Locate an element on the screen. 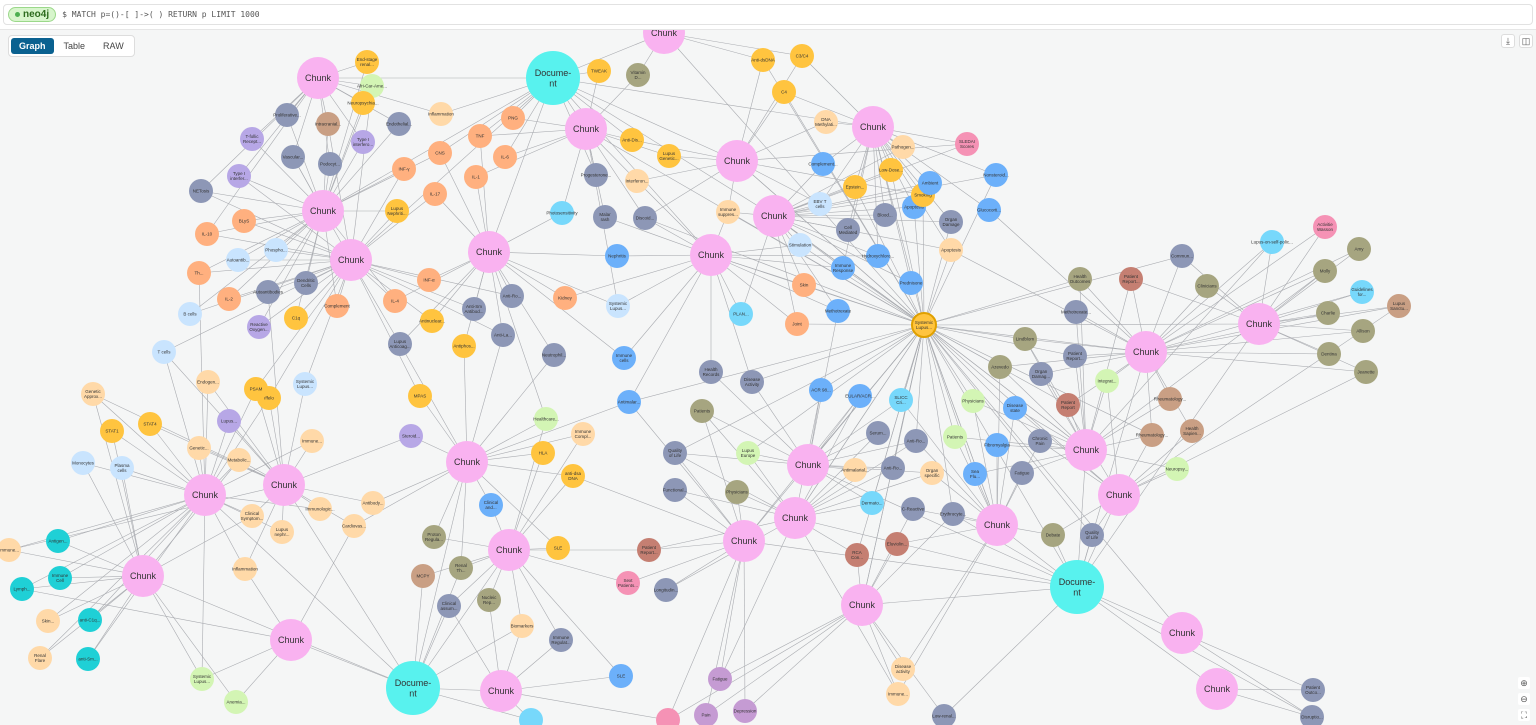 The width and height of the screenshot is (1536, 725). graph-node-prednisone: Prednisone is located at coordinates (911, 283).